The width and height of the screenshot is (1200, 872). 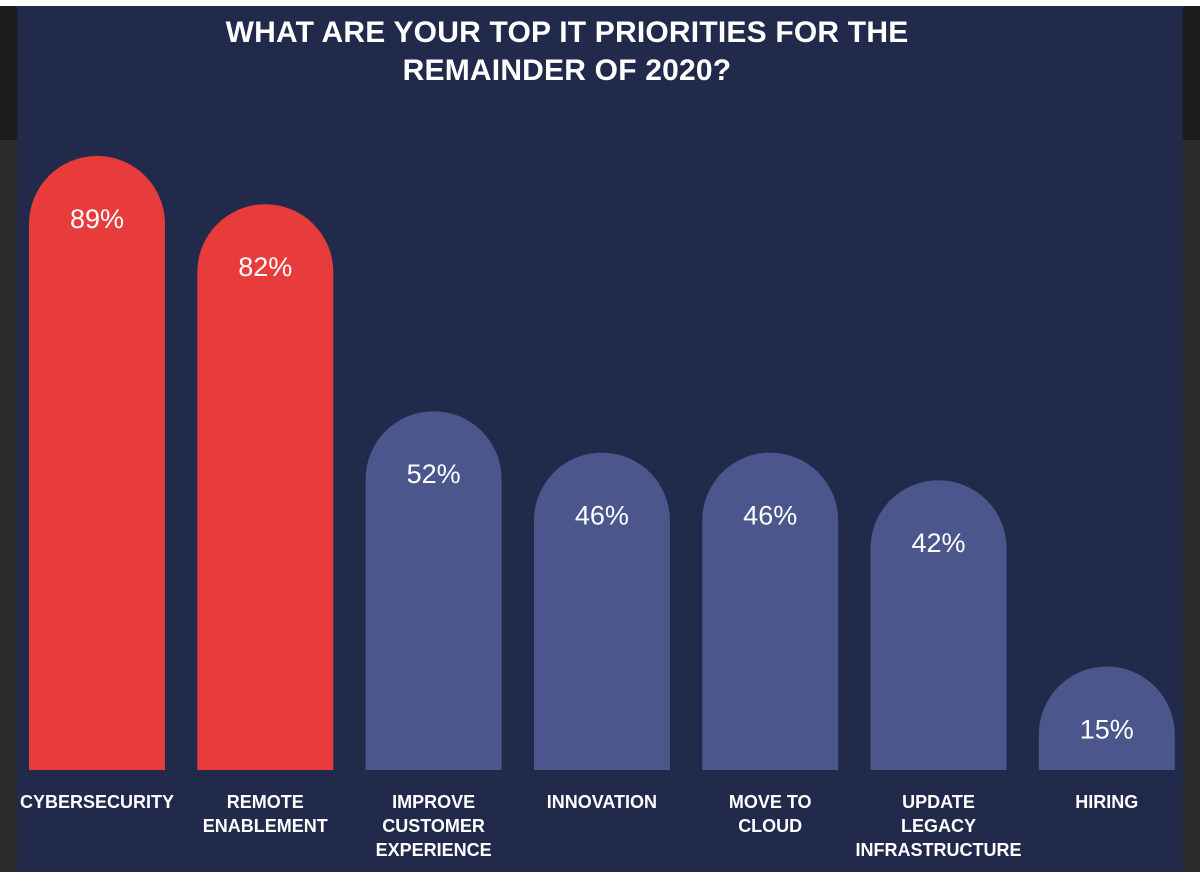 I want to click on category-label: LEGACY, so click(x=938, y=826).